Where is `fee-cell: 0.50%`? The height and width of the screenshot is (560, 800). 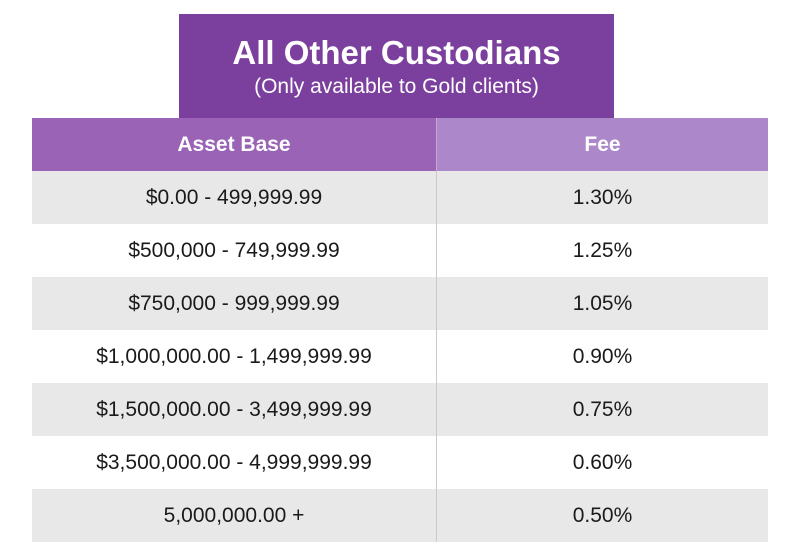
fee-cell: 0.50% is located at coordinates (602, 515).